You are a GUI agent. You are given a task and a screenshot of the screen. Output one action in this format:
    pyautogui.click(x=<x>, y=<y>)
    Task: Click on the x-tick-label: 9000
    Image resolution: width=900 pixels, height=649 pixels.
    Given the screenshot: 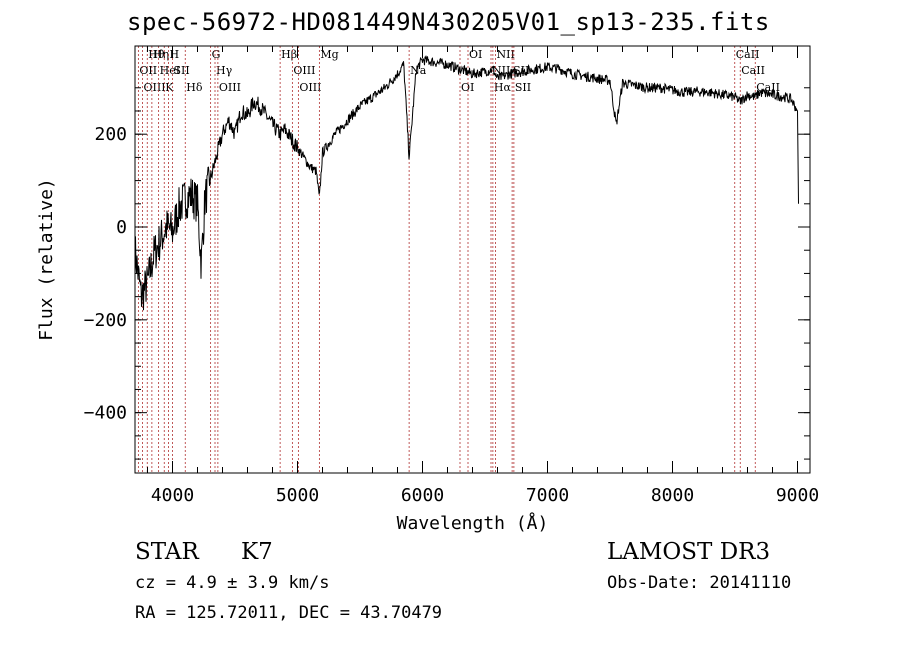 What is the action you would take?
    pyautogui.click(x=797, y=495)
    